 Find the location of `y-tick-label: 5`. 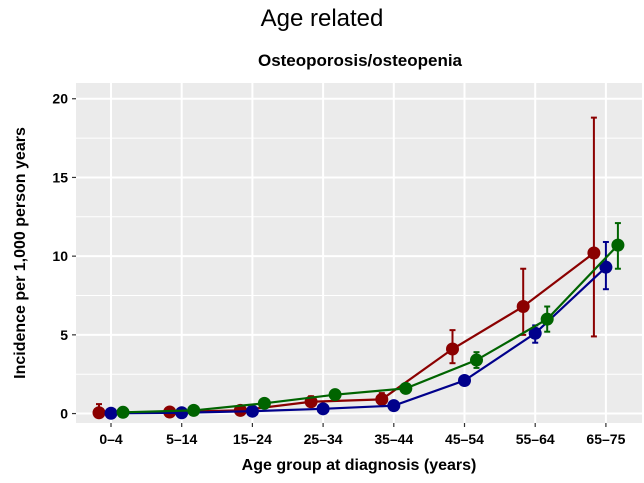

y-tick-label: 5 is located at coordinates (64, 335).